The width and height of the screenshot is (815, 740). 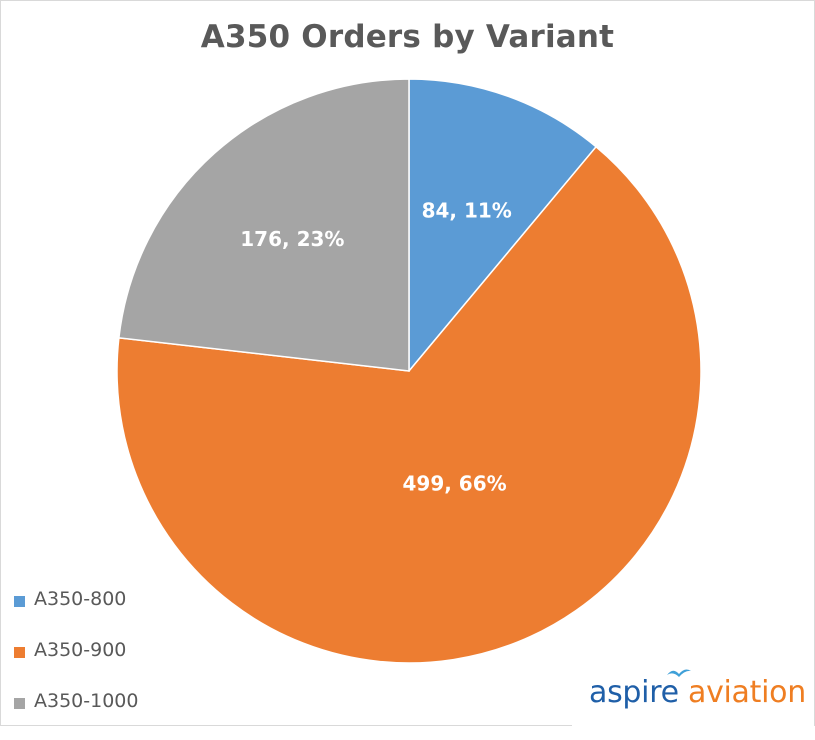 I want to click on bird-icon, so click(x=679, y=673).